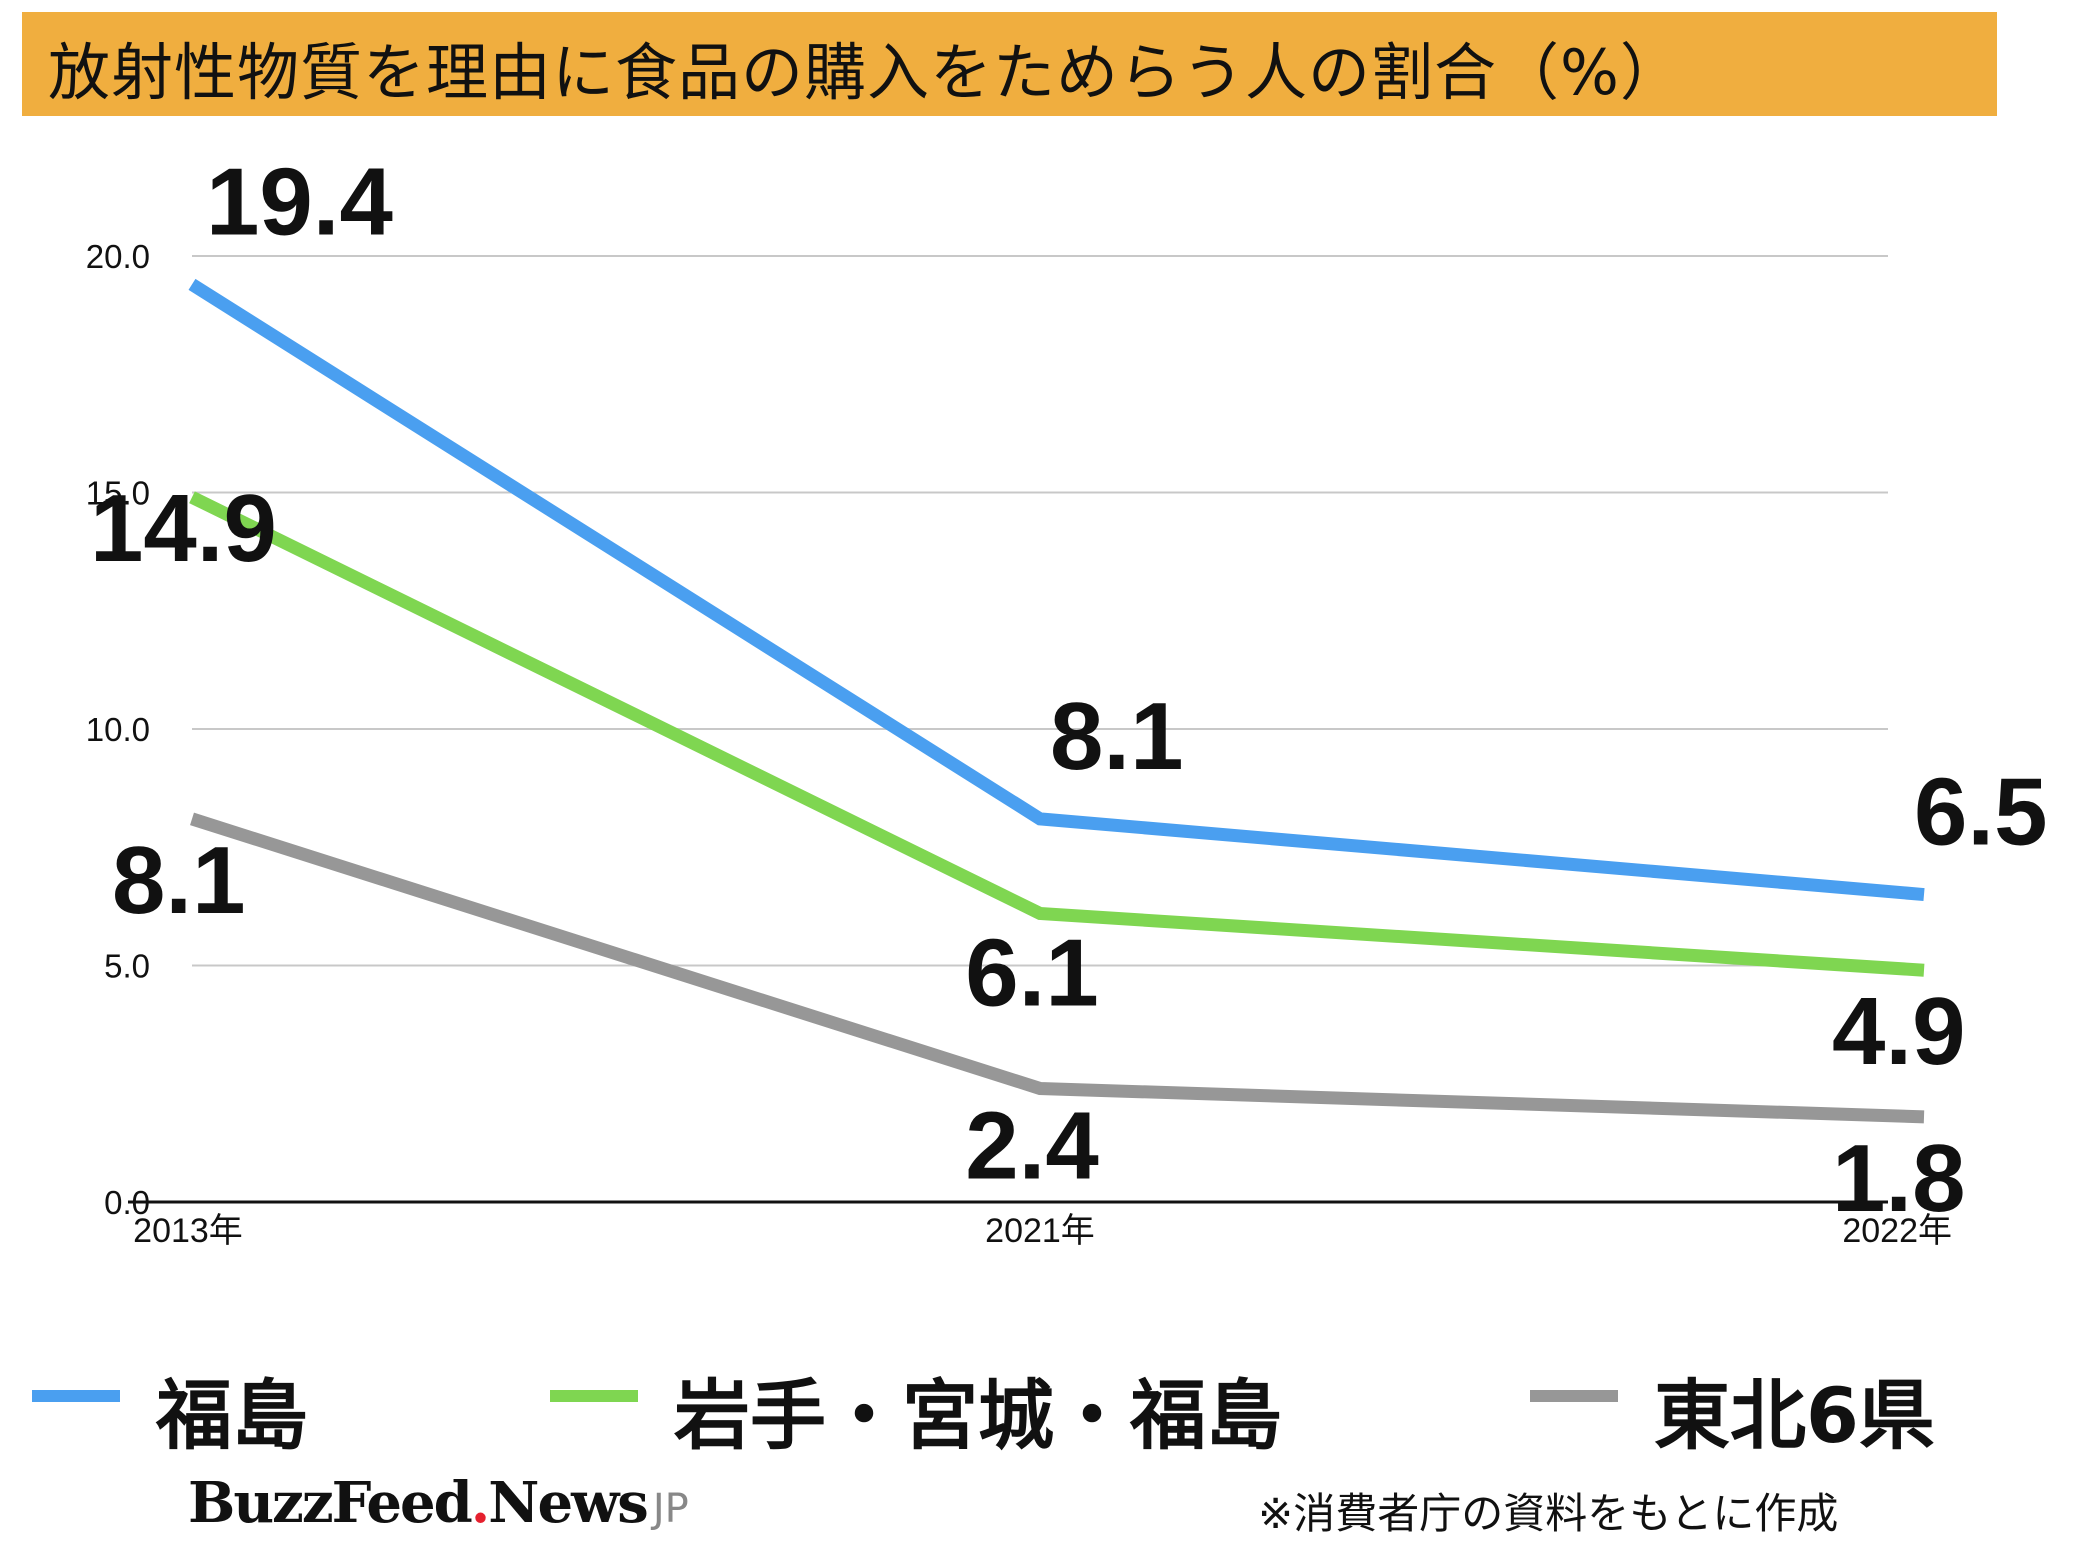 Image resolution: width=2078 pixels, height=1552 pixels. What do you see at coordinates (1898, 1031) in the screenshot?
I see `data-label: 4.9` at bounding box center [1898, 1031].